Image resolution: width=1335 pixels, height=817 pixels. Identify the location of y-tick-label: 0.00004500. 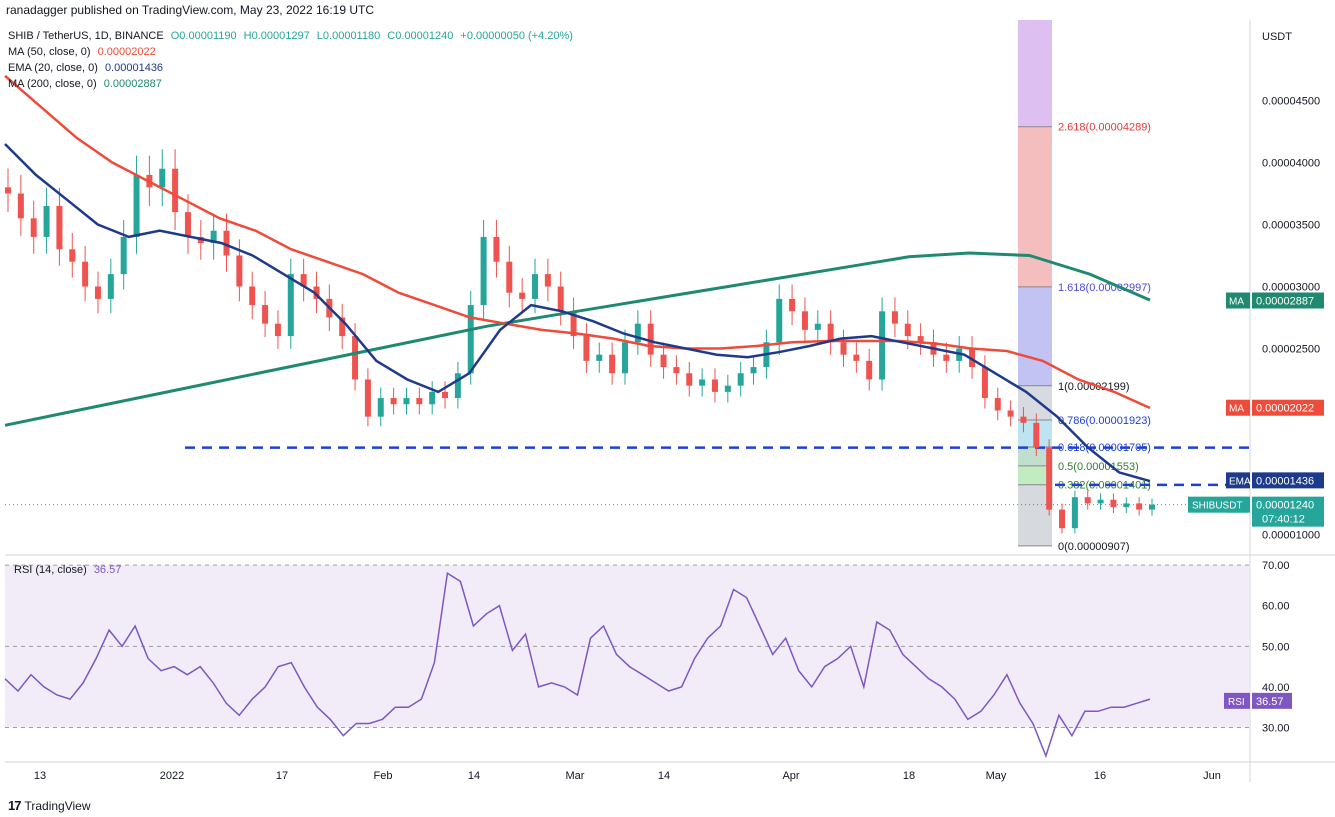
(1291, 102).